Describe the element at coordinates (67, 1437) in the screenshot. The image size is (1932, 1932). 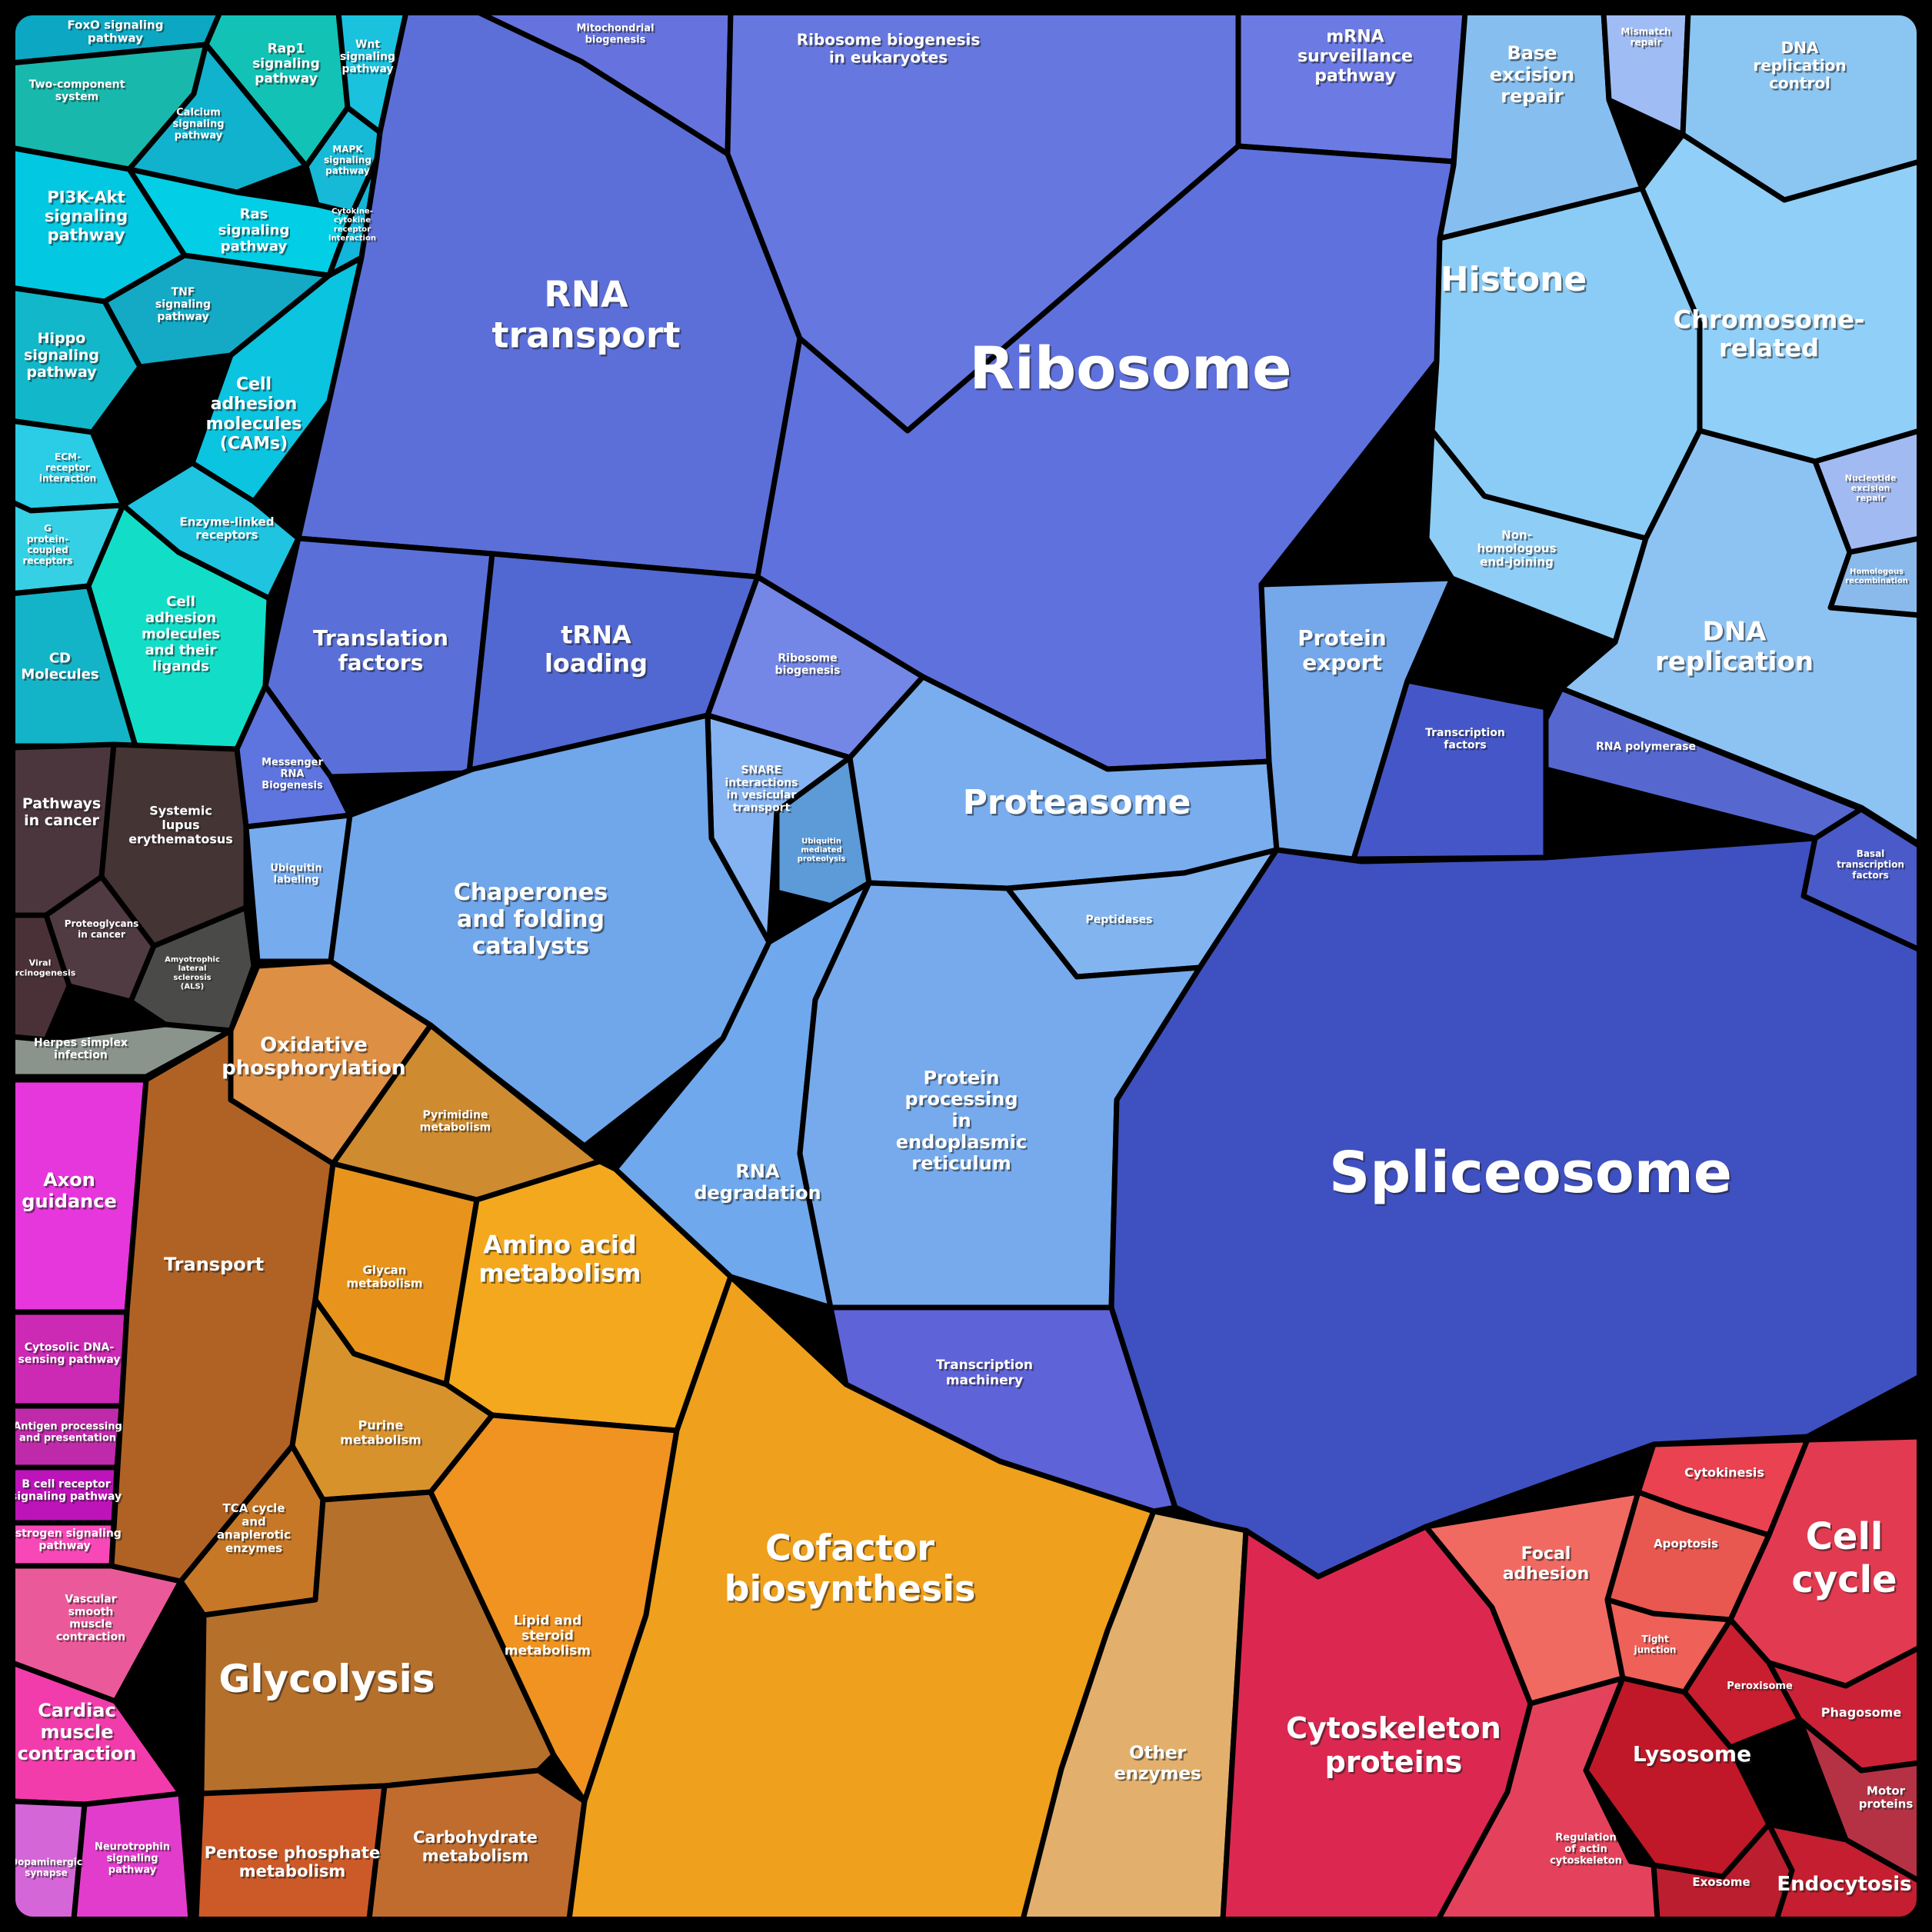
I see `cell-antigen-processing` at that location.